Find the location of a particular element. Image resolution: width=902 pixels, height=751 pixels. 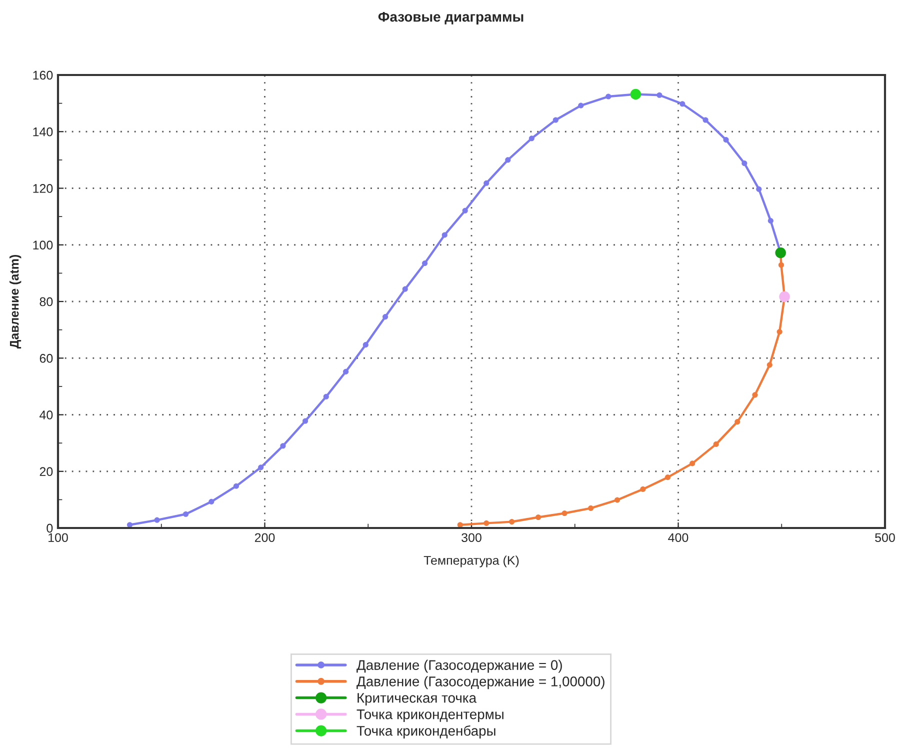

y-tick-label: 60 is located at coordinates (46, 358).